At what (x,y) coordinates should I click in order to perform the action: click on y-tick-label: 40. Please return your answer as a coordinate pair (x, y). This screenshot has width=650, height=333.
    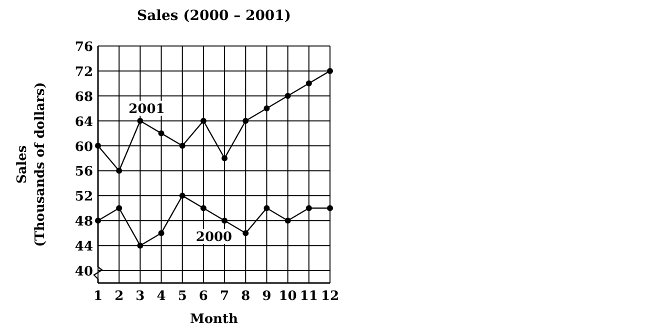
    Looking at the image, I should click on (83, 272).